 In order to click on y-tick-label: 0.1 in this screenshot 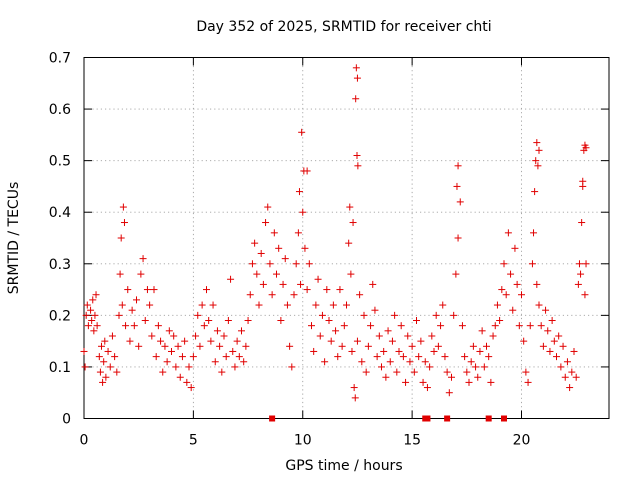, I will do `click(60, 368)`.